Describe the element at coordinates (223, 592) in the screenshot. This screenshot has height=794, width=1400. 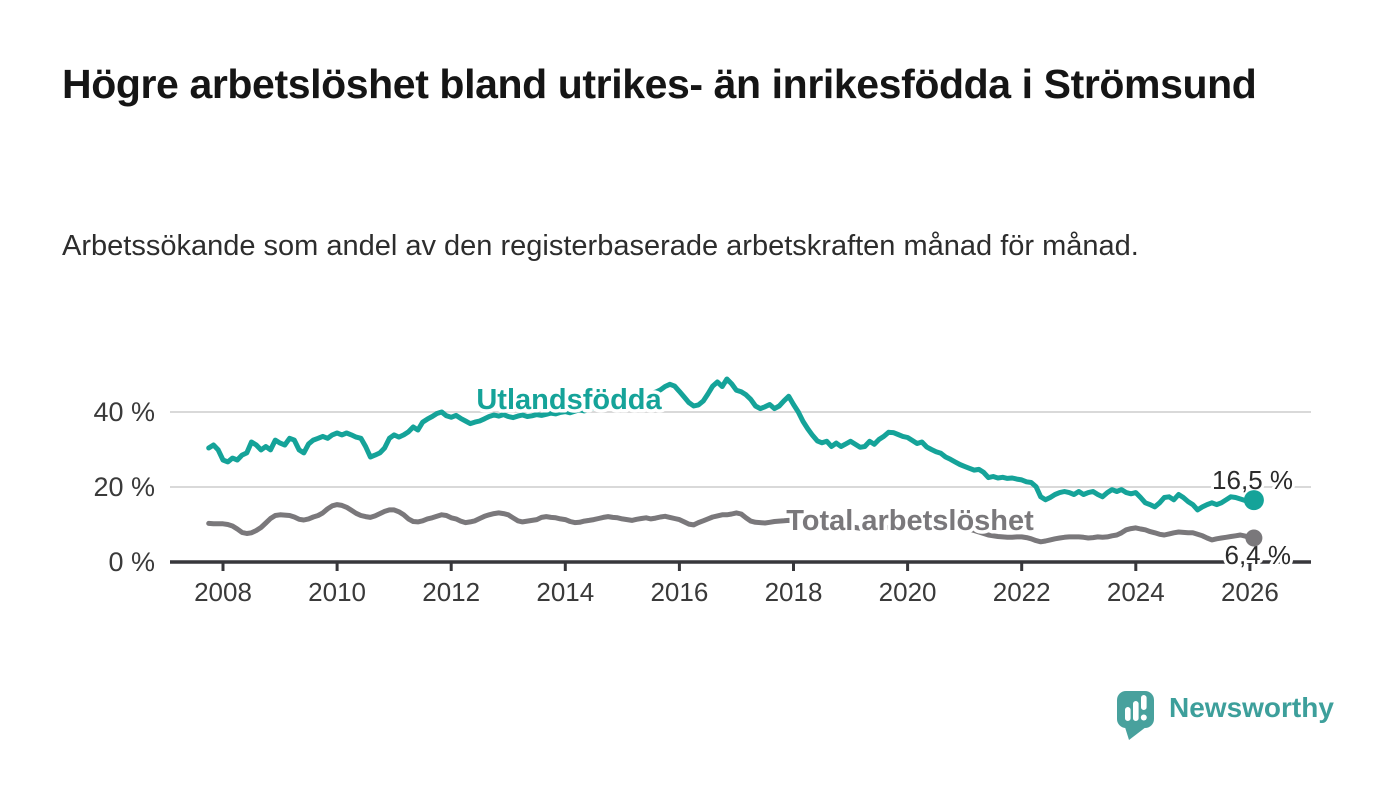
I see `x-tick-label-2008: 2008` at that location.